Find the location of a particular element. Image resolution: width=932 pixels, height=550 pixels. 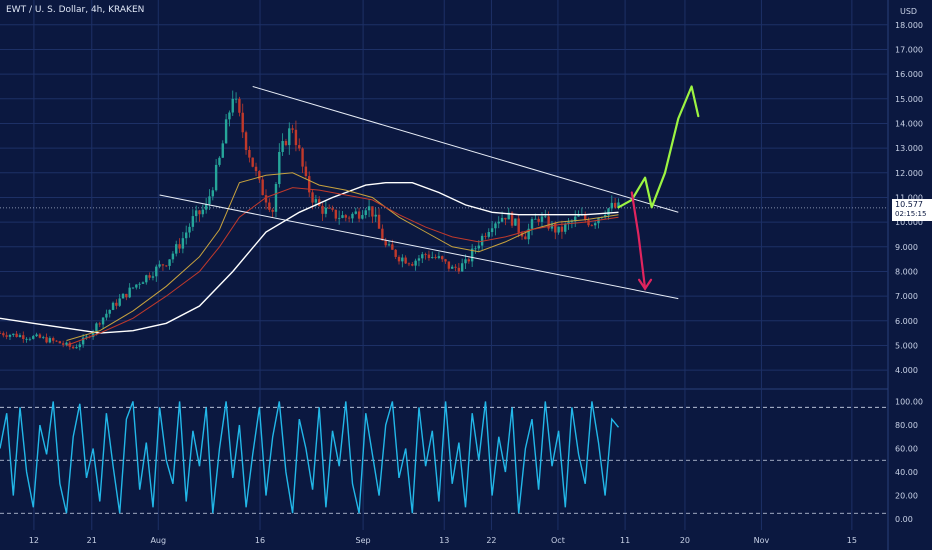

date-tick-label: 22 is located at coordinates (491, 540).